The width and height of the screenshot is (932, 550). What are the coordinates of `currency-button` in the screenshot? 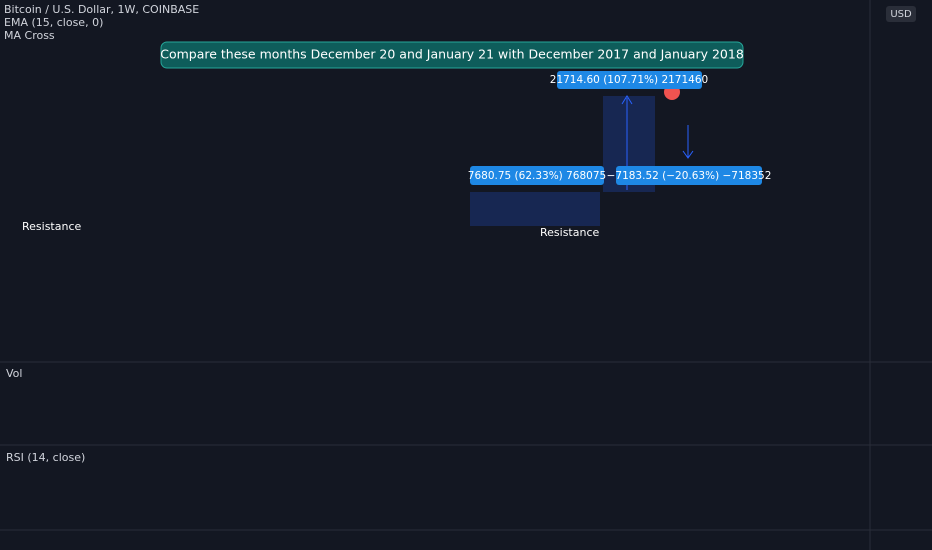 It's located at (901, 14).